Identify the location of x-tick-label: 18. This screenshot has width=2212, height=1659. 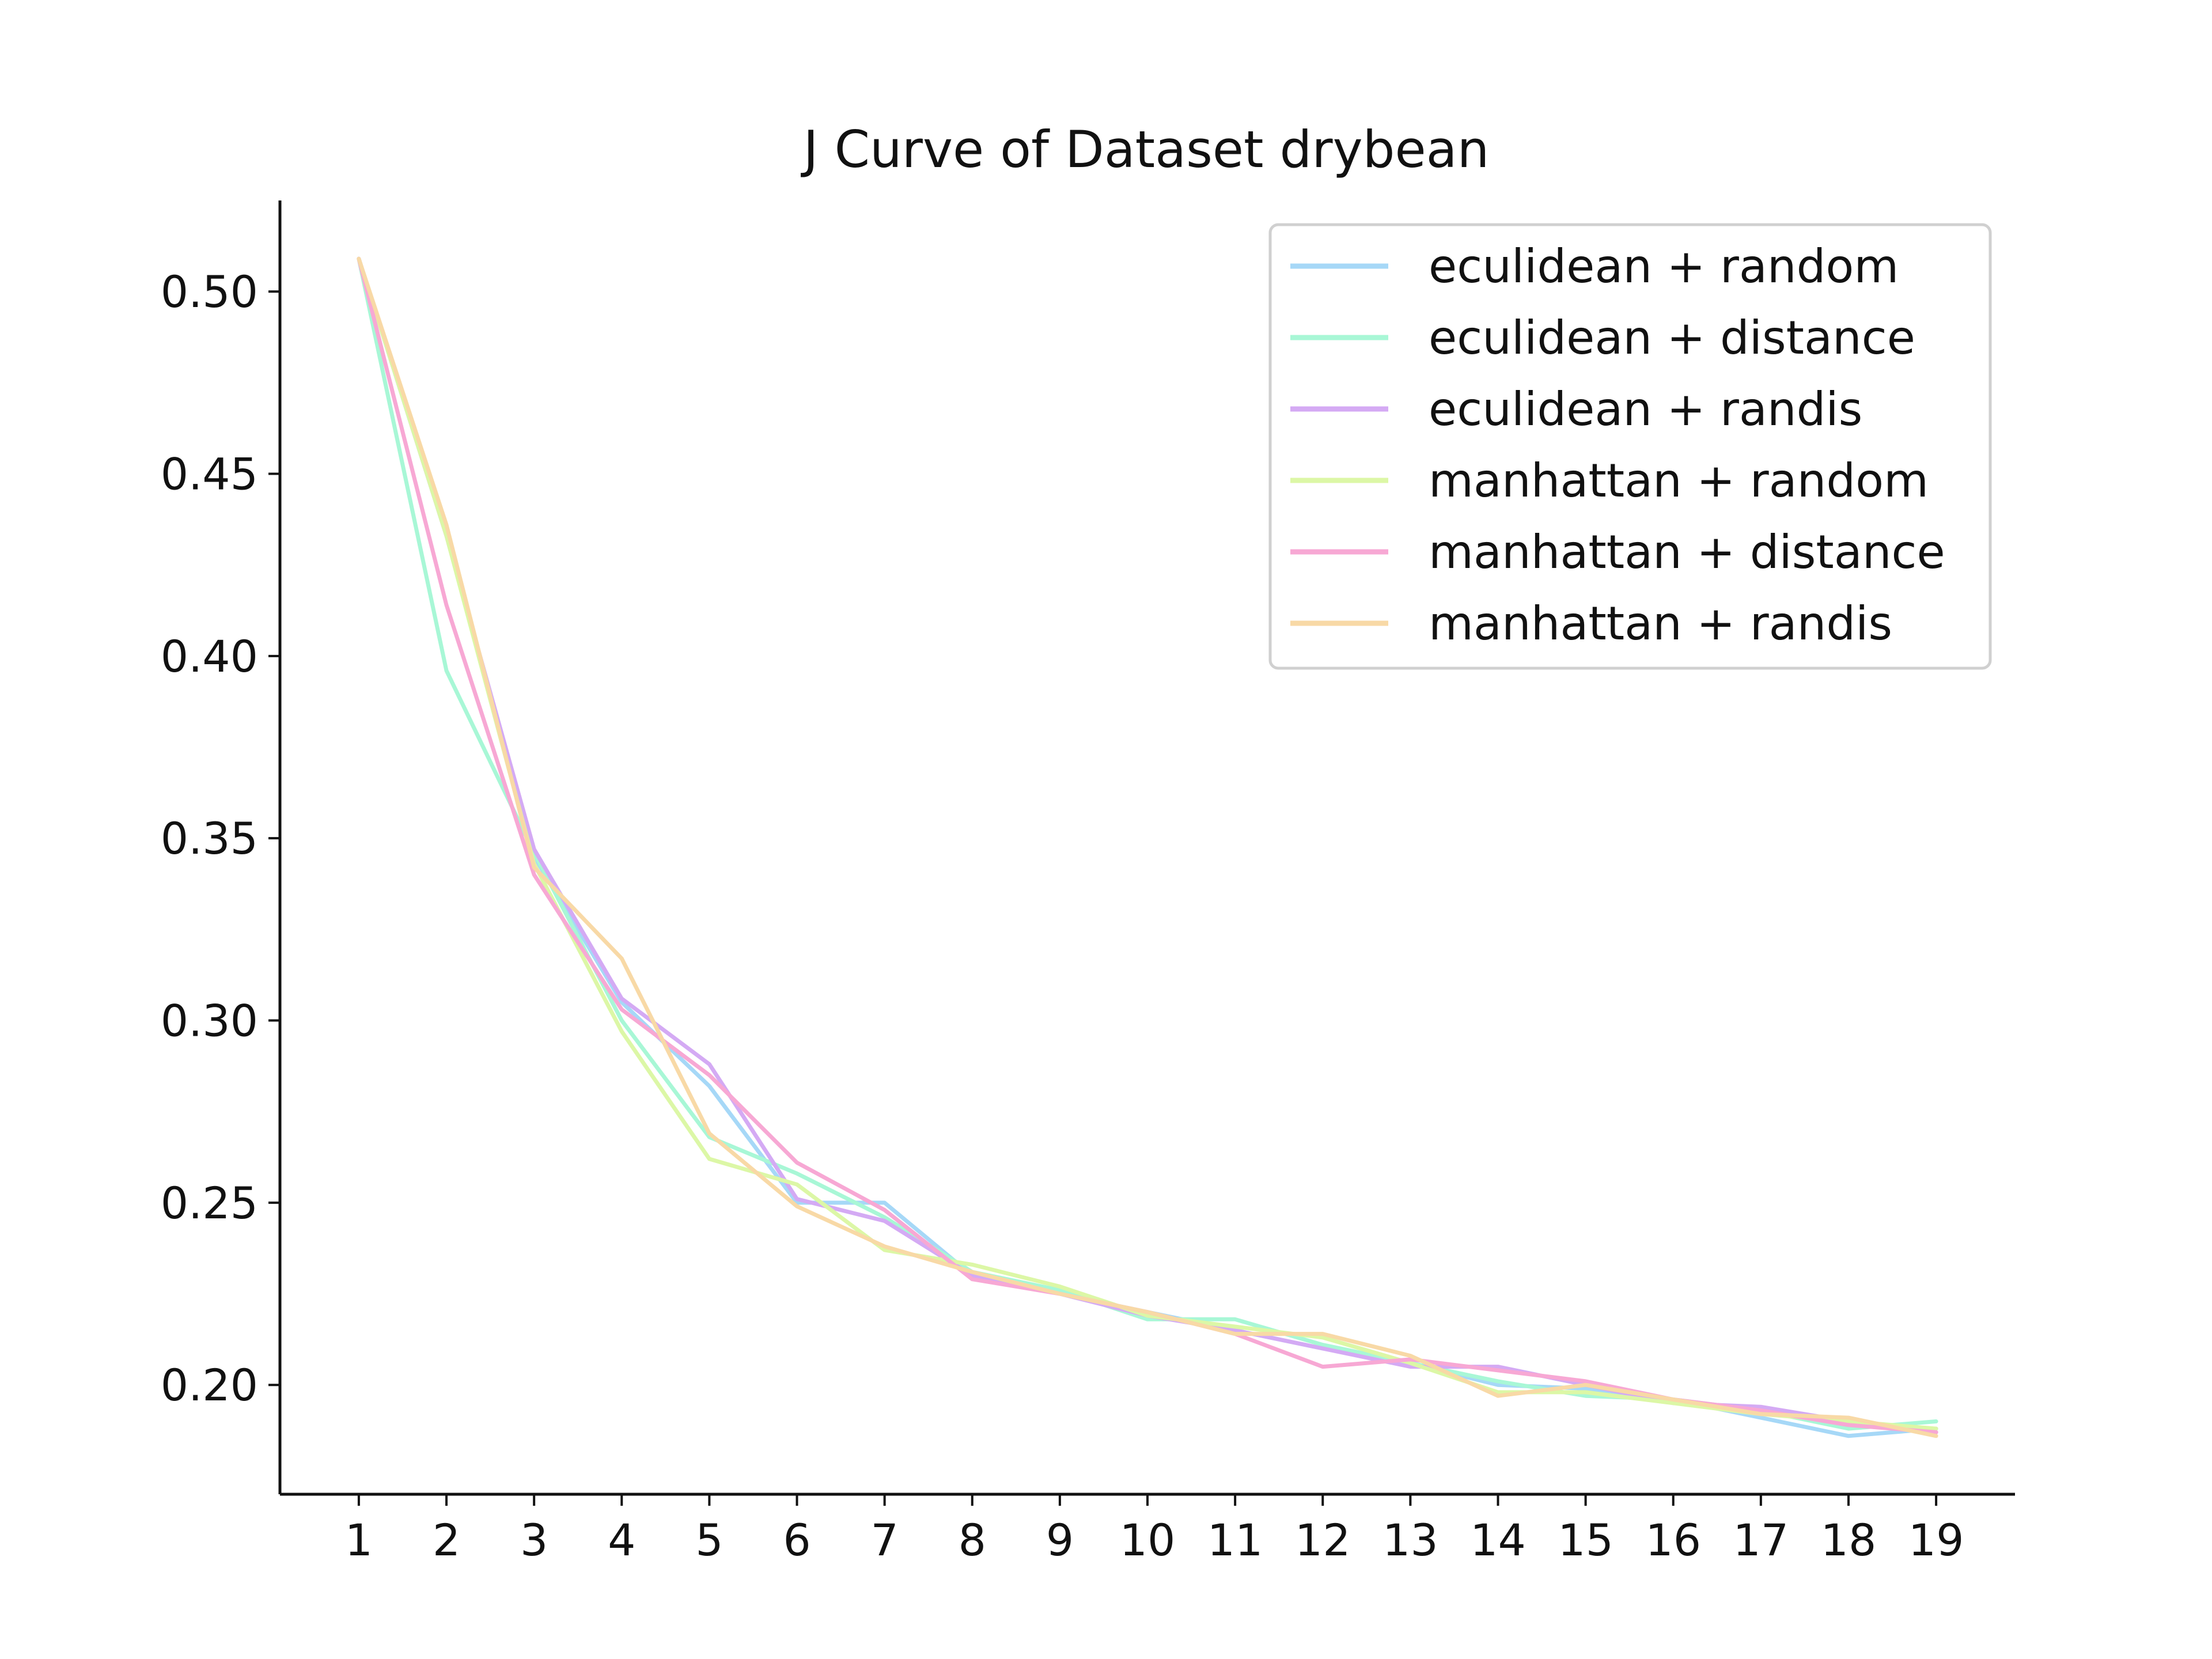
(1849, 1540).